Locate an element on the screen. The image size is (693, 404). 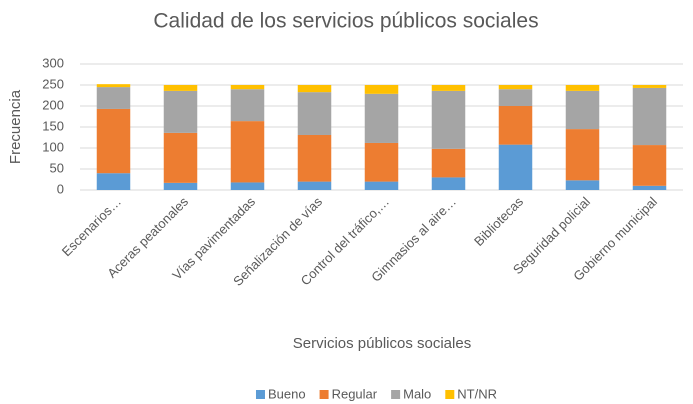
y-tick-label: 150 is located at coordinates (53, 125).